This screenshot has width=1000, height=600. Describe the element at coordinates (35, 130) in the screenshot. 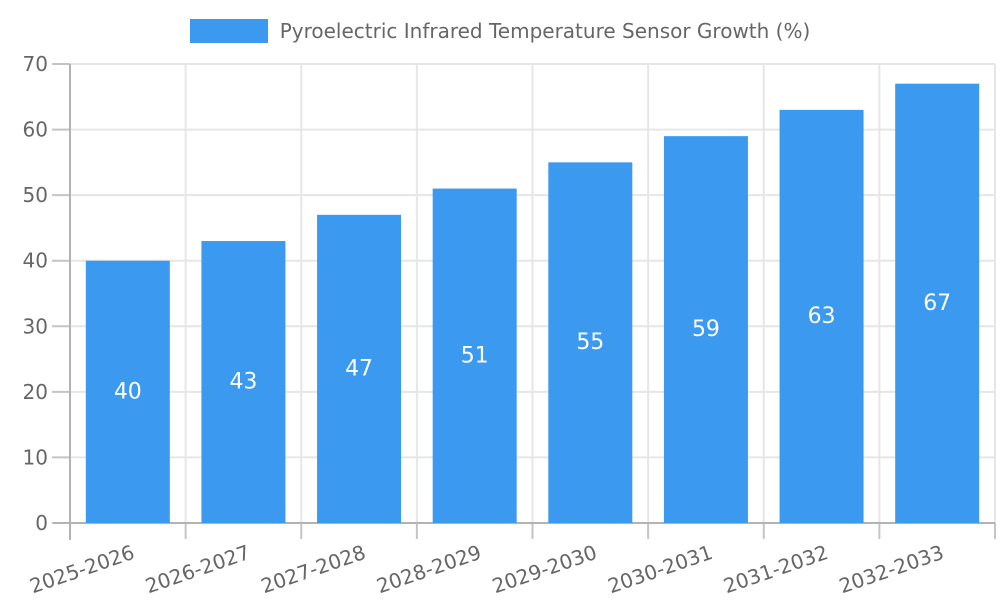

I see `y-tick-label: 60` at that location.